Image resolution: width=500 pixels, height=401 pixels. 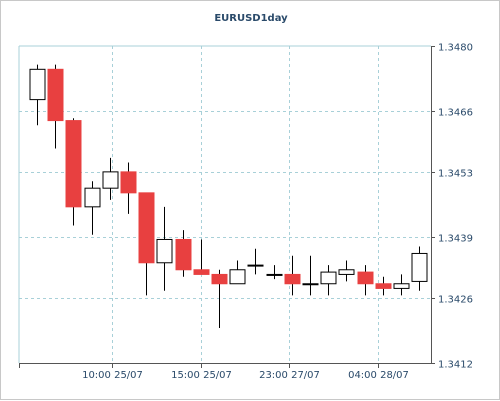 What do you see at coordinates (112, 375) in the screenshot?
I see `x-tick-label: 10:00 25/07` at bounding box center [112, 375].